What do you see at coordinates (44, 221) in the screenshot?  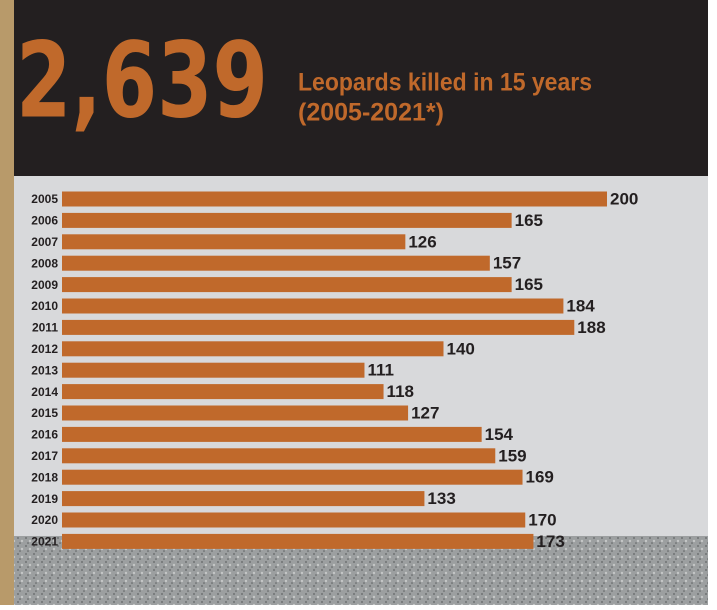 I see `year-label: 2006` at bounding box center [44, 221].